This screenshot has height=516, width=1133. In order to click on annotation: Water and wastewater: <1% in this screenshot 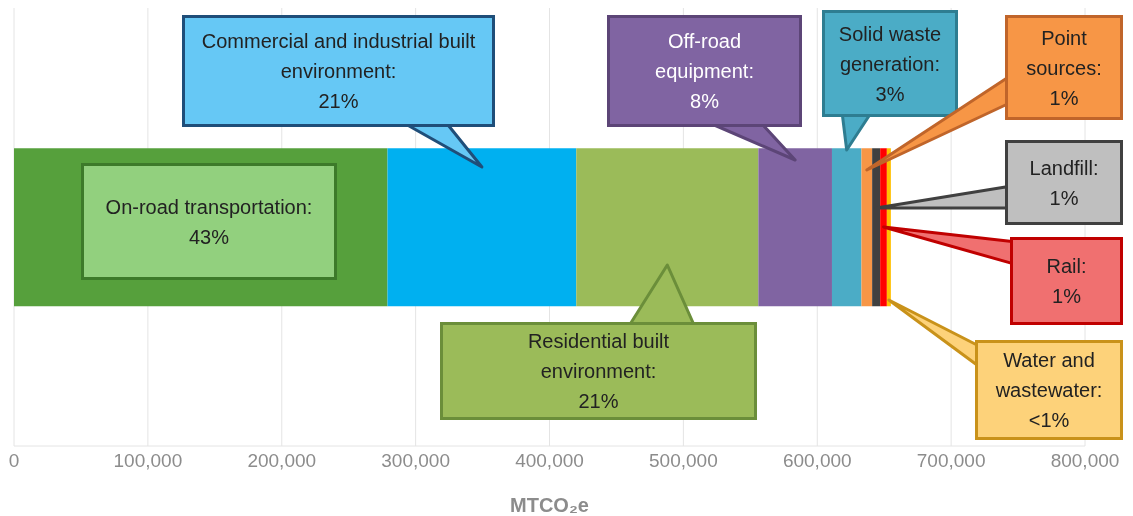, I will do `click(1049, 390)`.